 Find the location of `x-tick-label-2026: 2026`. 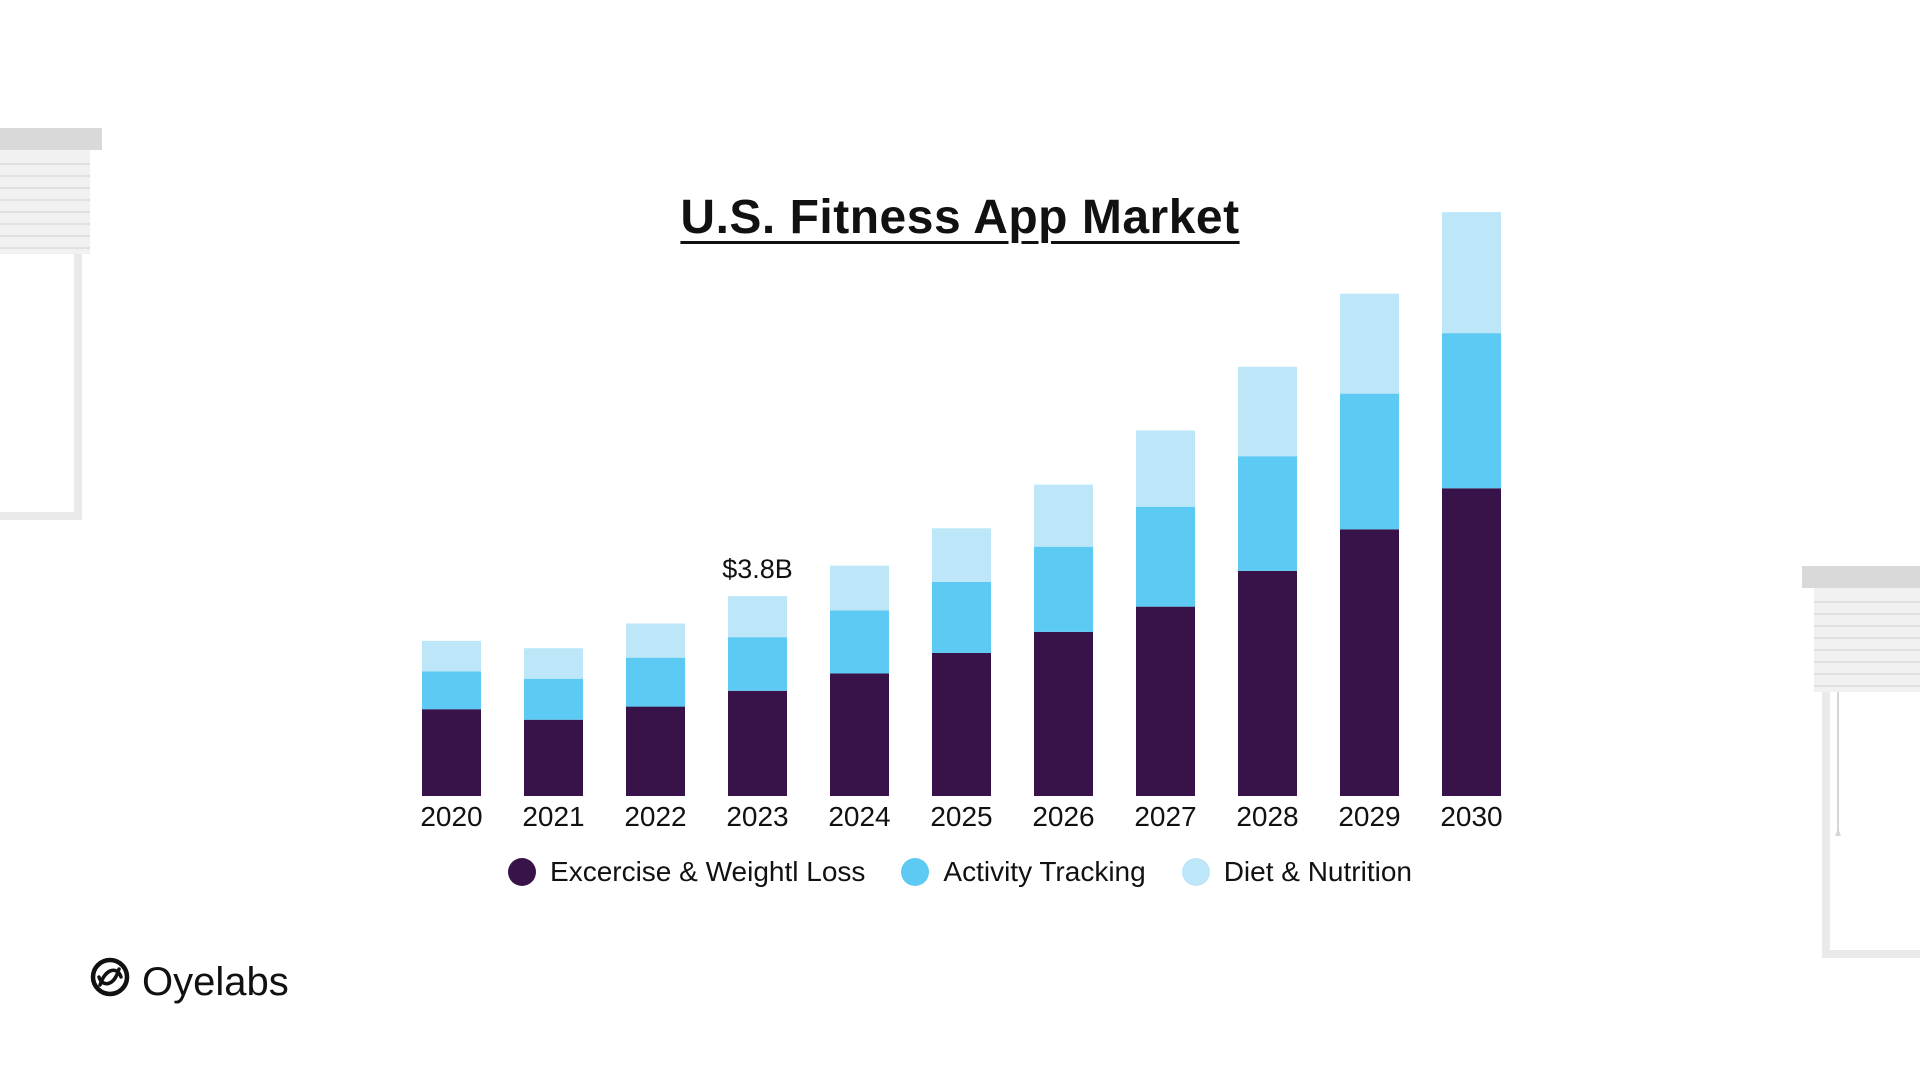

x-tick-label-2026: 2026 is located at coordinates (1063, 816).